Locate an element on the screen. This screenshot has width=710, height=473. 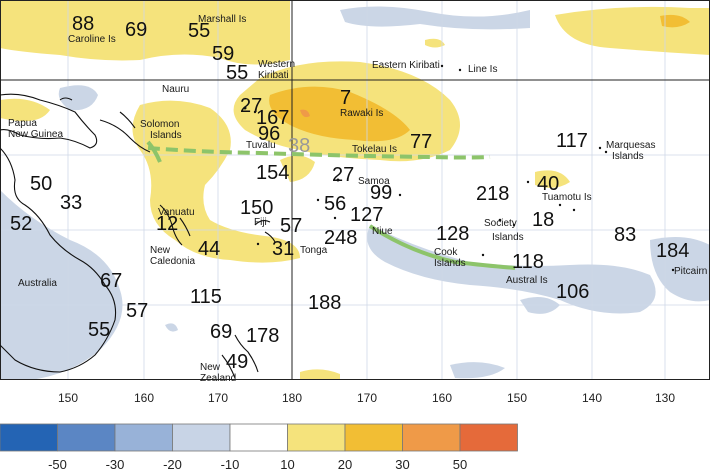
longitude-tick-label: 150 is located at coordinates (517, 398).